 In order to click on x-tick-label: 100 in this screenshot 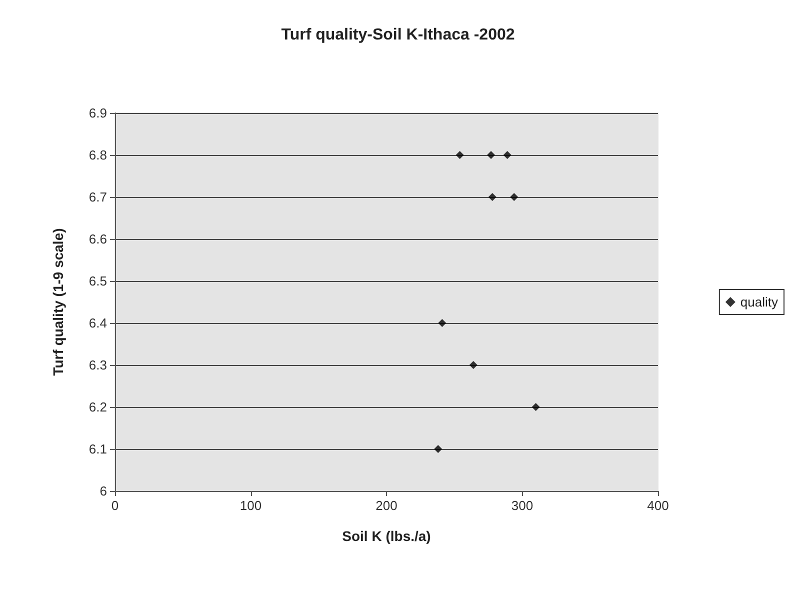, I will do `click(251, 505)`.